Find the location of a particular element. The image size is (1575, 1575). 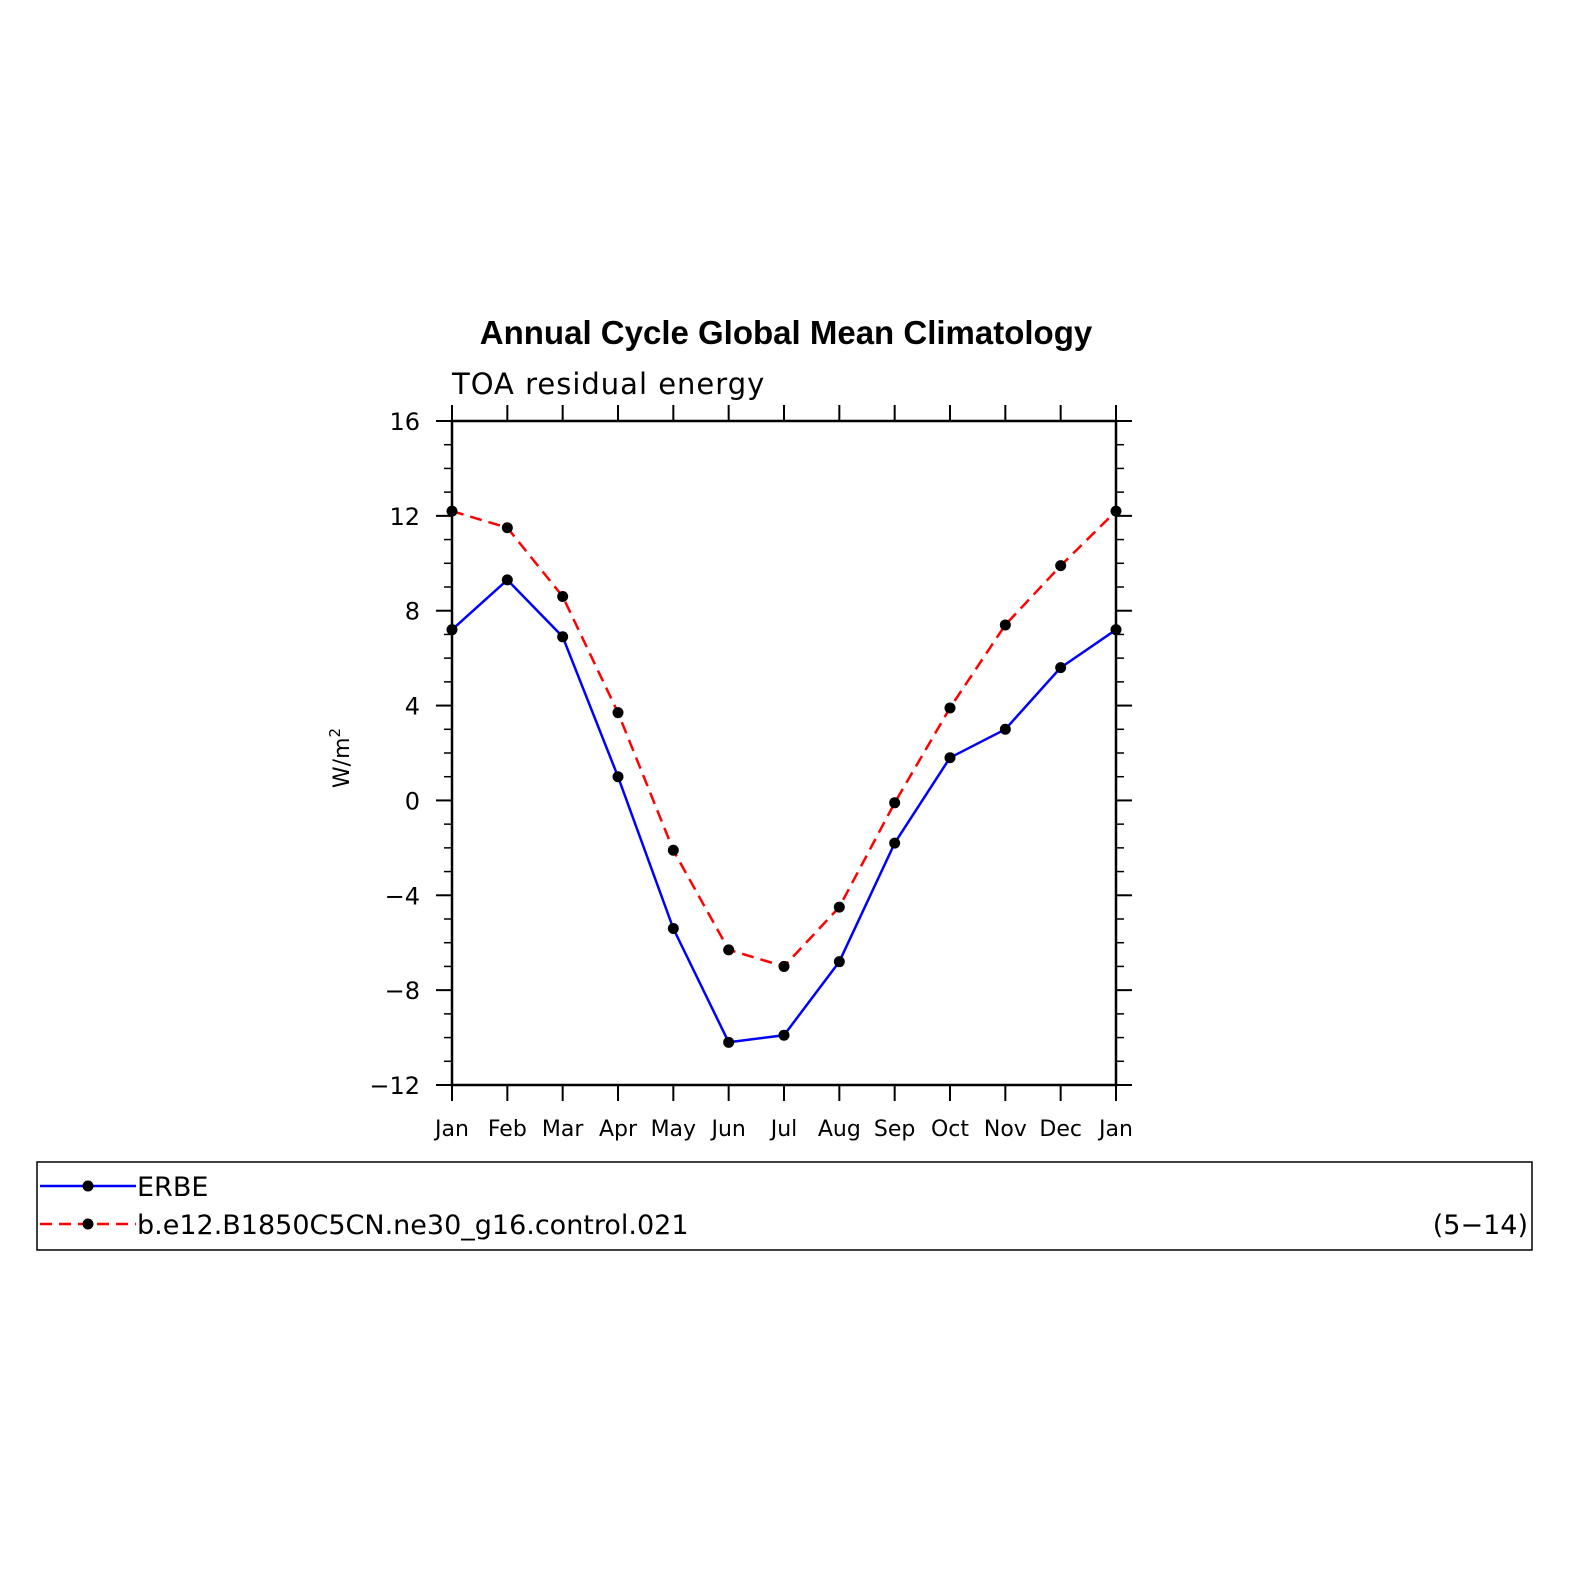

legend-entry-erbe: ERBE is located at coordinates (124, 1187).